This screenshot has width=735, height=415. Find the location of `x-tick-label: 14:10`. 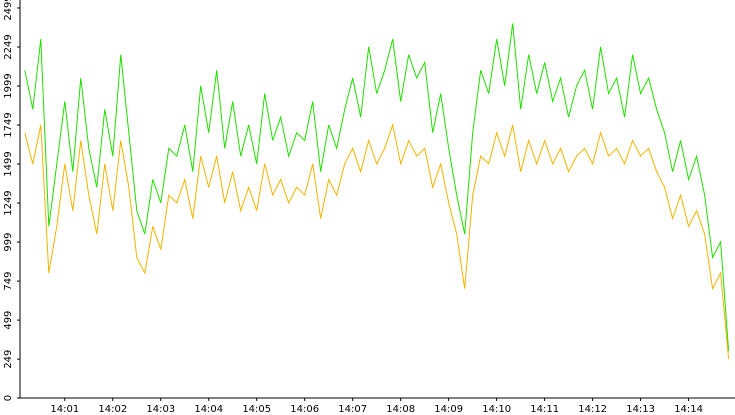

x-tick-label: 14:10 is located at coordinates (496, 409).